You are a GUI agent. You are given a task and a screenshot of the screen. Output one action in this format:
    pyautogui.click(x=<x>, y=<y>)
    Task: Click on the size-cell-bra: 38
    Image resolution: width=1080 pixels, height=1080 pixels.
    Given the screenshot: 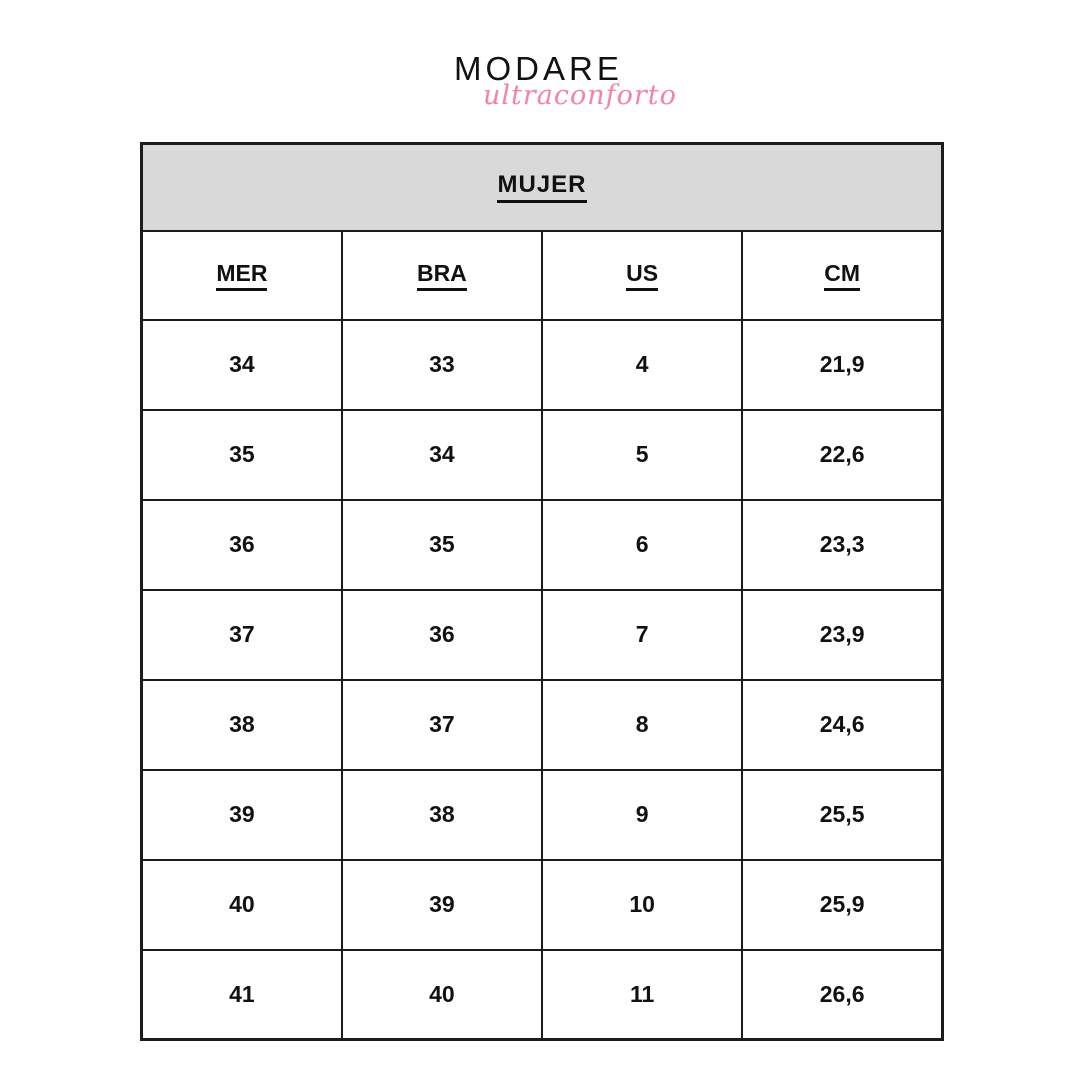 What is the action you would take?
    pyautogui.click(x=442, y=814)
    